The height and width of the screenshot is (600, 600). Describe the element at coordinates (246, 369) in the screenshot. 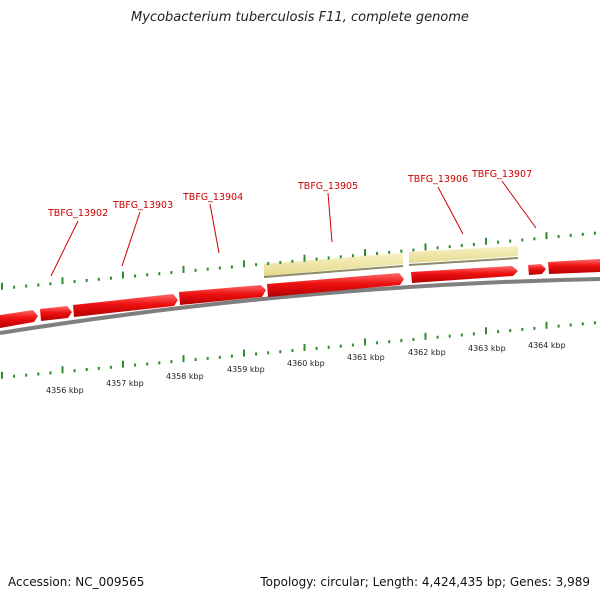

I see `kbp-label: 4359 kbp` at that location.